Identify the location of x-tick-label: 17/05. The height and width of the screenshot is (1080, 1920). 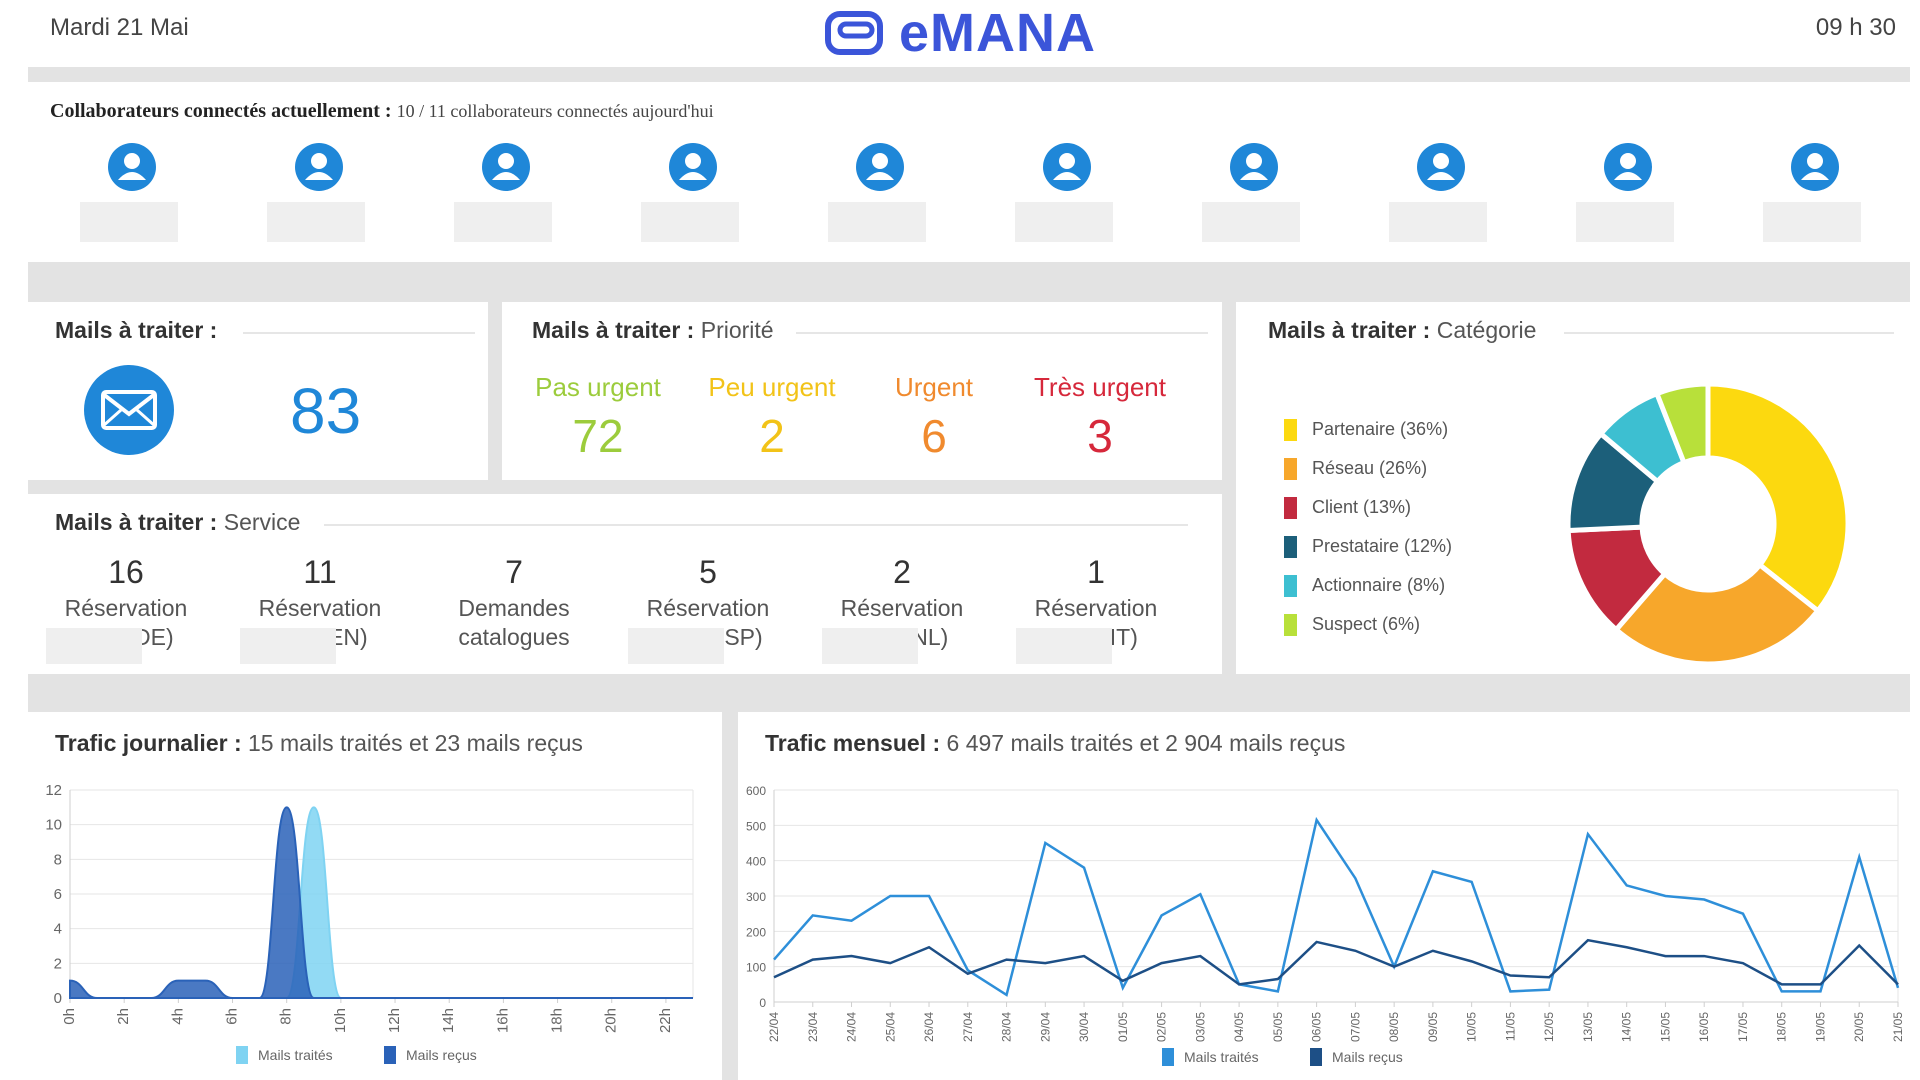
(1743, 1027).